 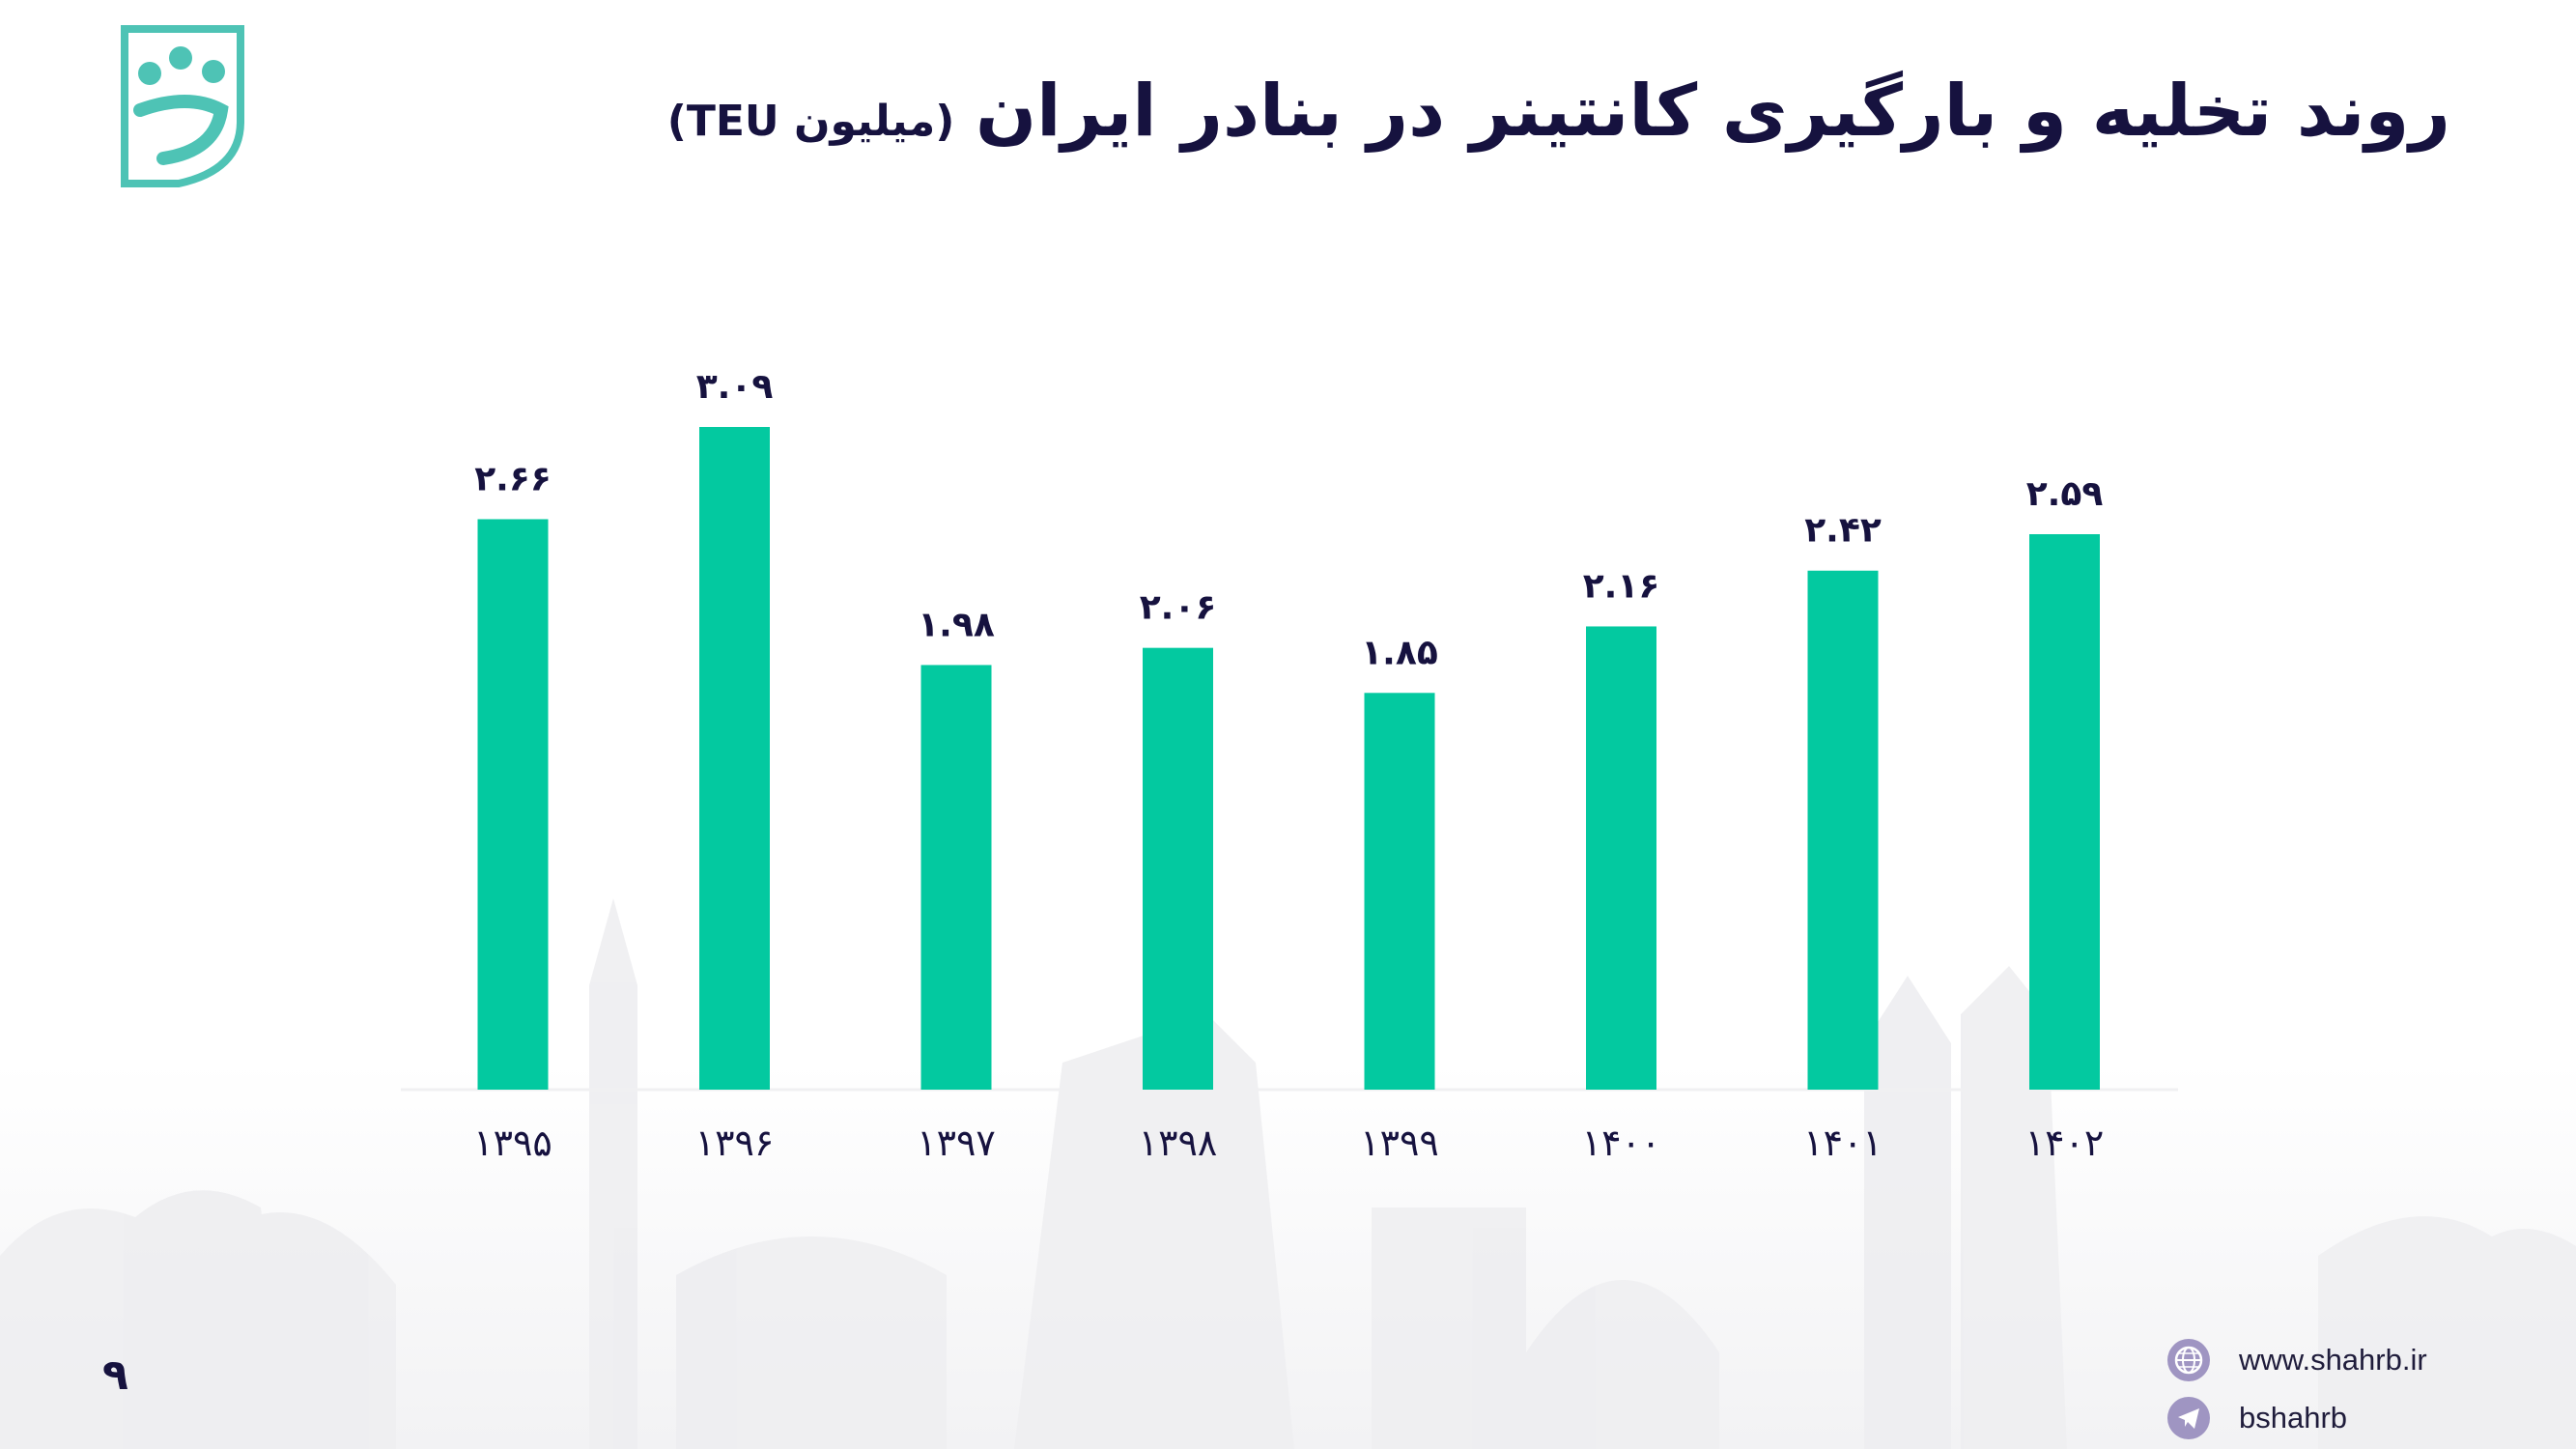 What do you see at coordinates (2065, 1143) in the screenshot?
I see `x-tick-label-7: ۱۴۰۲` at bounding box center [2065, 1143].